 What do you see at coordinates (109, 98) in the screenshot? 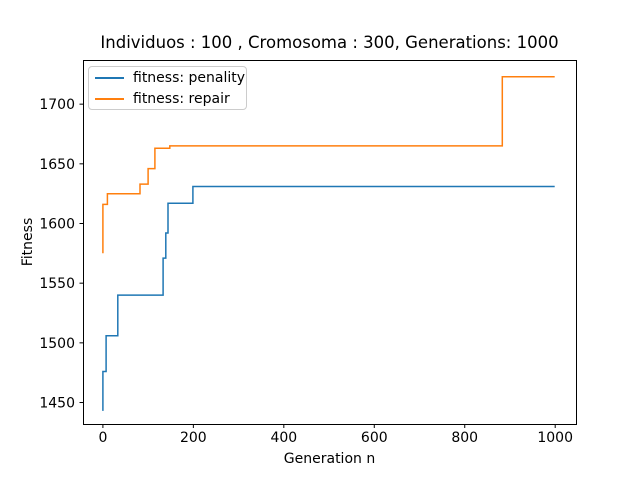
I see `repair-line-swatch` at bounding box center [109, 98].